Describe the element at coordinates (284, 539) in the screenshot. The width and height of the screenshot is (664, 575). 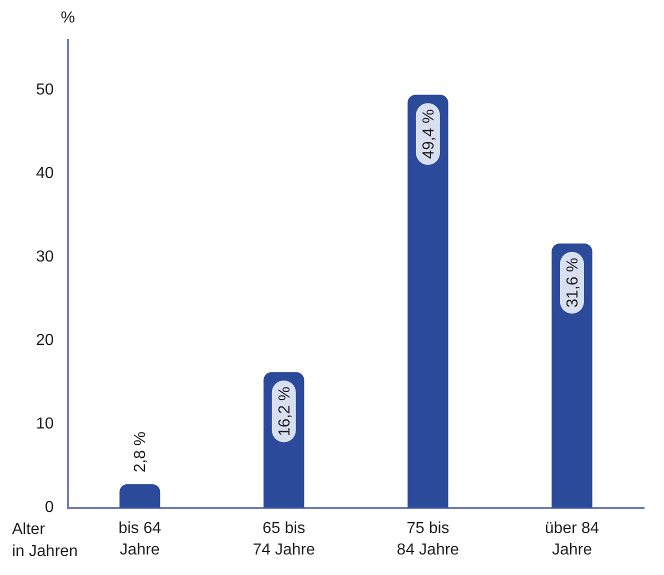
I see `x-tick-label: 65 bis 74 Jahre` at that location.